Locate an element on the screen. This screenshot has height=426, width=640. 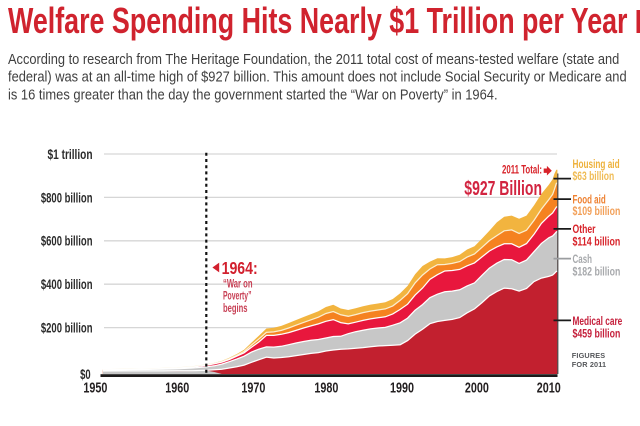
svg-text: $1 trillion is located at coordinates (70, 154).